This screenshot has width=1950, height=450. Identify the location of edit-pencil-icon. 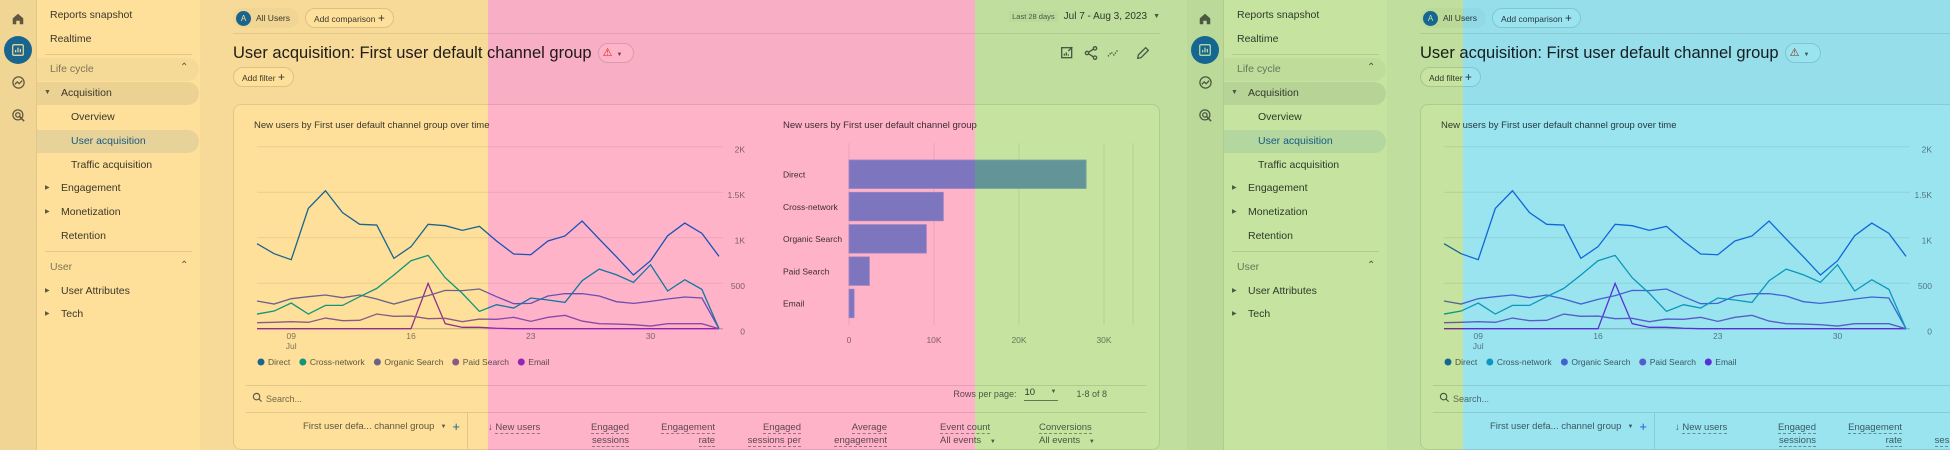
(1143, 53).